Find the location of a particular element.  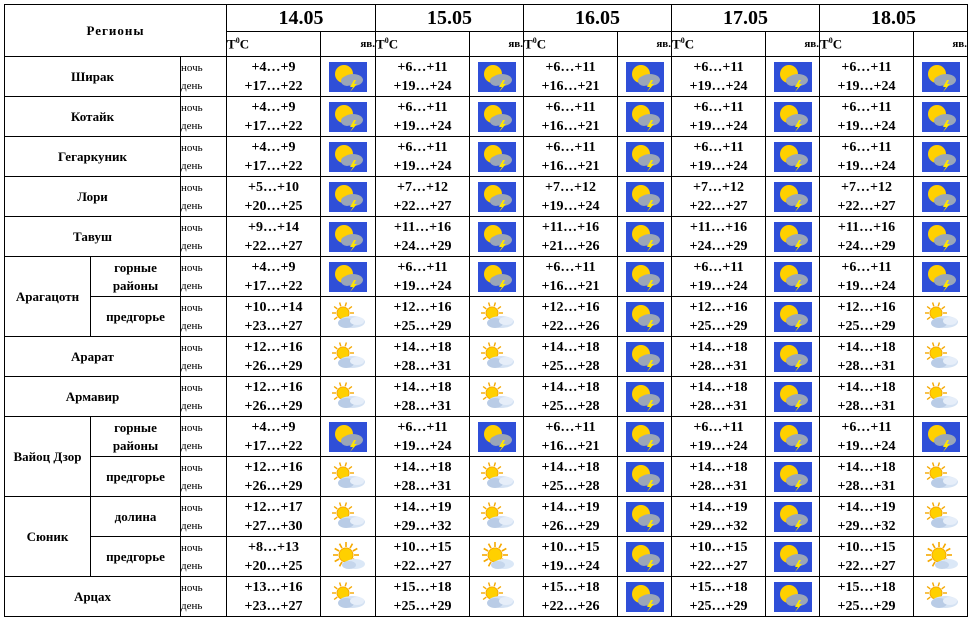

temperature-header-degree: 0 is located at coordinates (534, 40).